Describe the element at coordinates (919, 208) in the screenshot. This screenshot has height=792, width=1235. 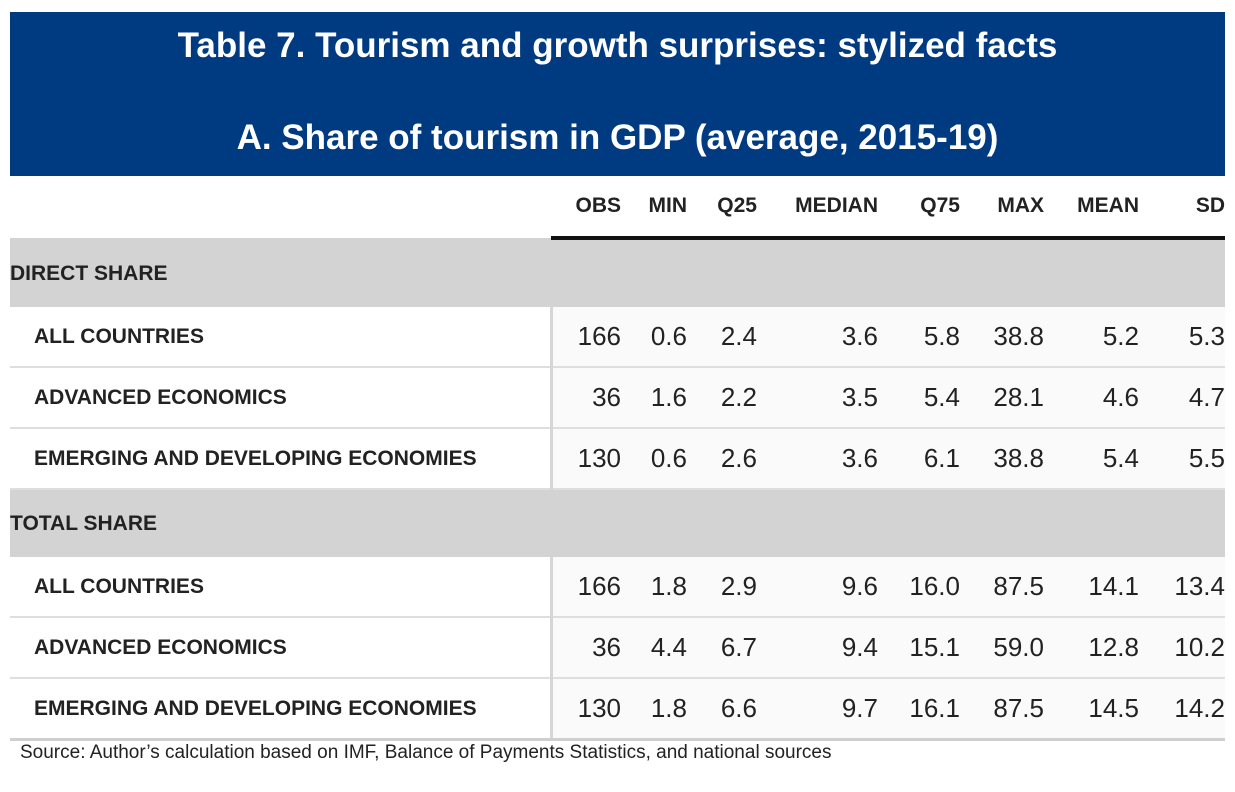
I see `col-header: Q75` at that location.